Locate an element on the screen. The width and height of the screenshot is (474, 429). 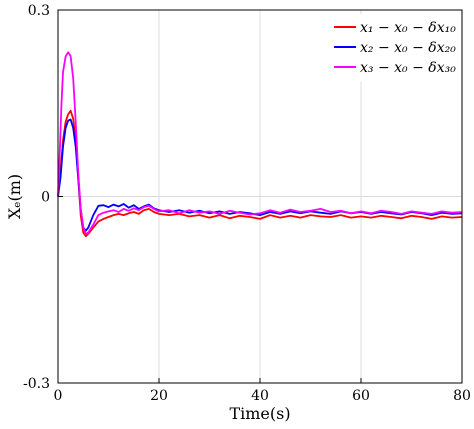
x-tick-label: 60 is located at coordinates (361, 396).